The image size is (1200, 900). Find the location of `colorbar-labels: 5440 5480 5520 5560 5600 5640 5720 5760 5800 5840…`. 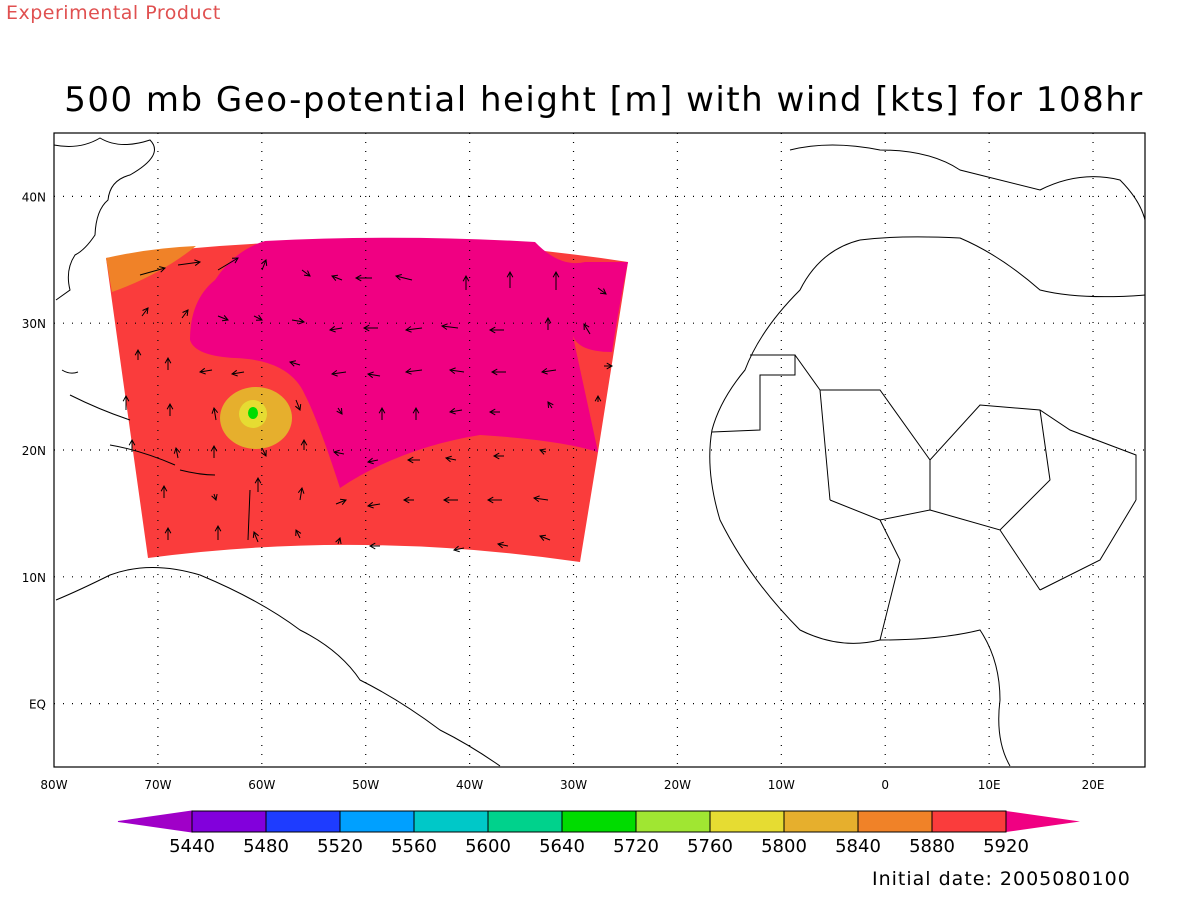

colorbar-labels: 5440 5480 5520 5560 5600 5640 5720 5760 5800 5840… is located at coordinates (599, 846).